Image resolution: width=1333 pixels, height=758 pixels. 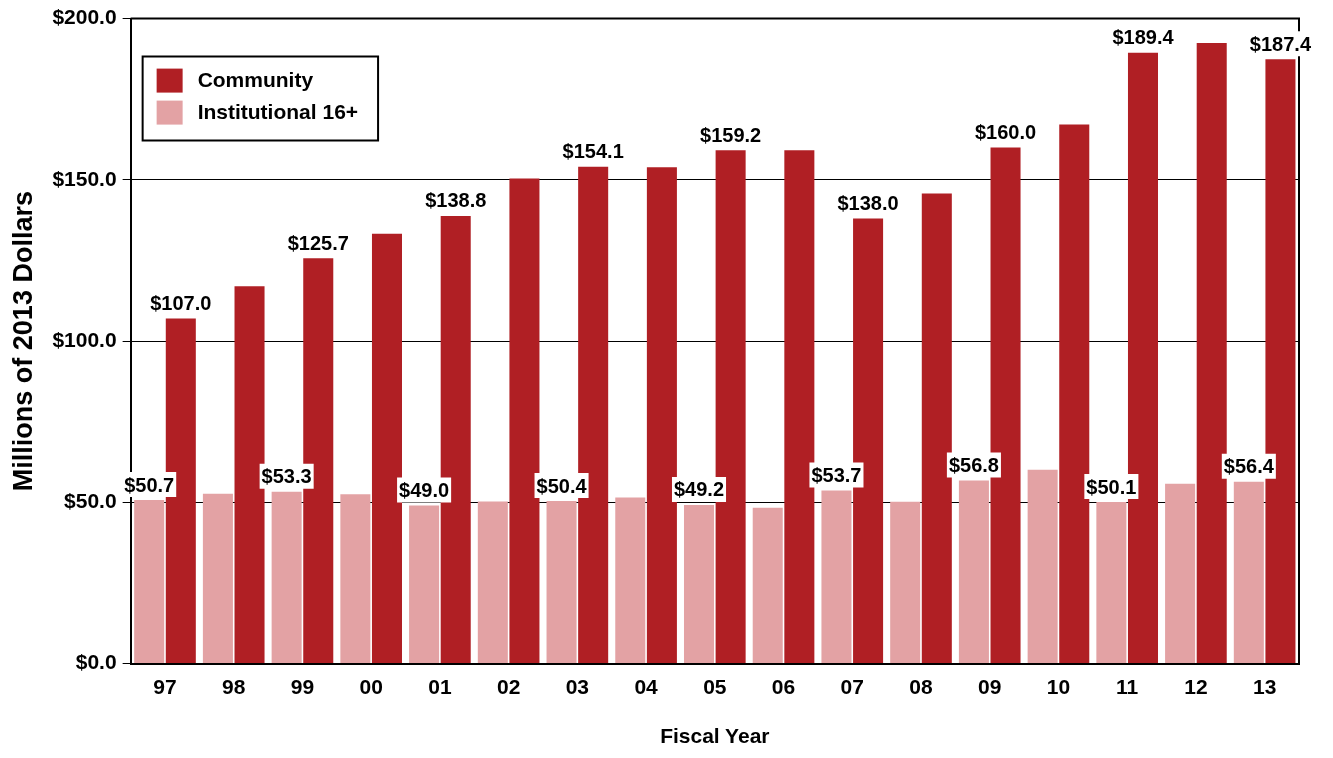 I want to click on data-label: $138.8, so click(x=456, y=200).